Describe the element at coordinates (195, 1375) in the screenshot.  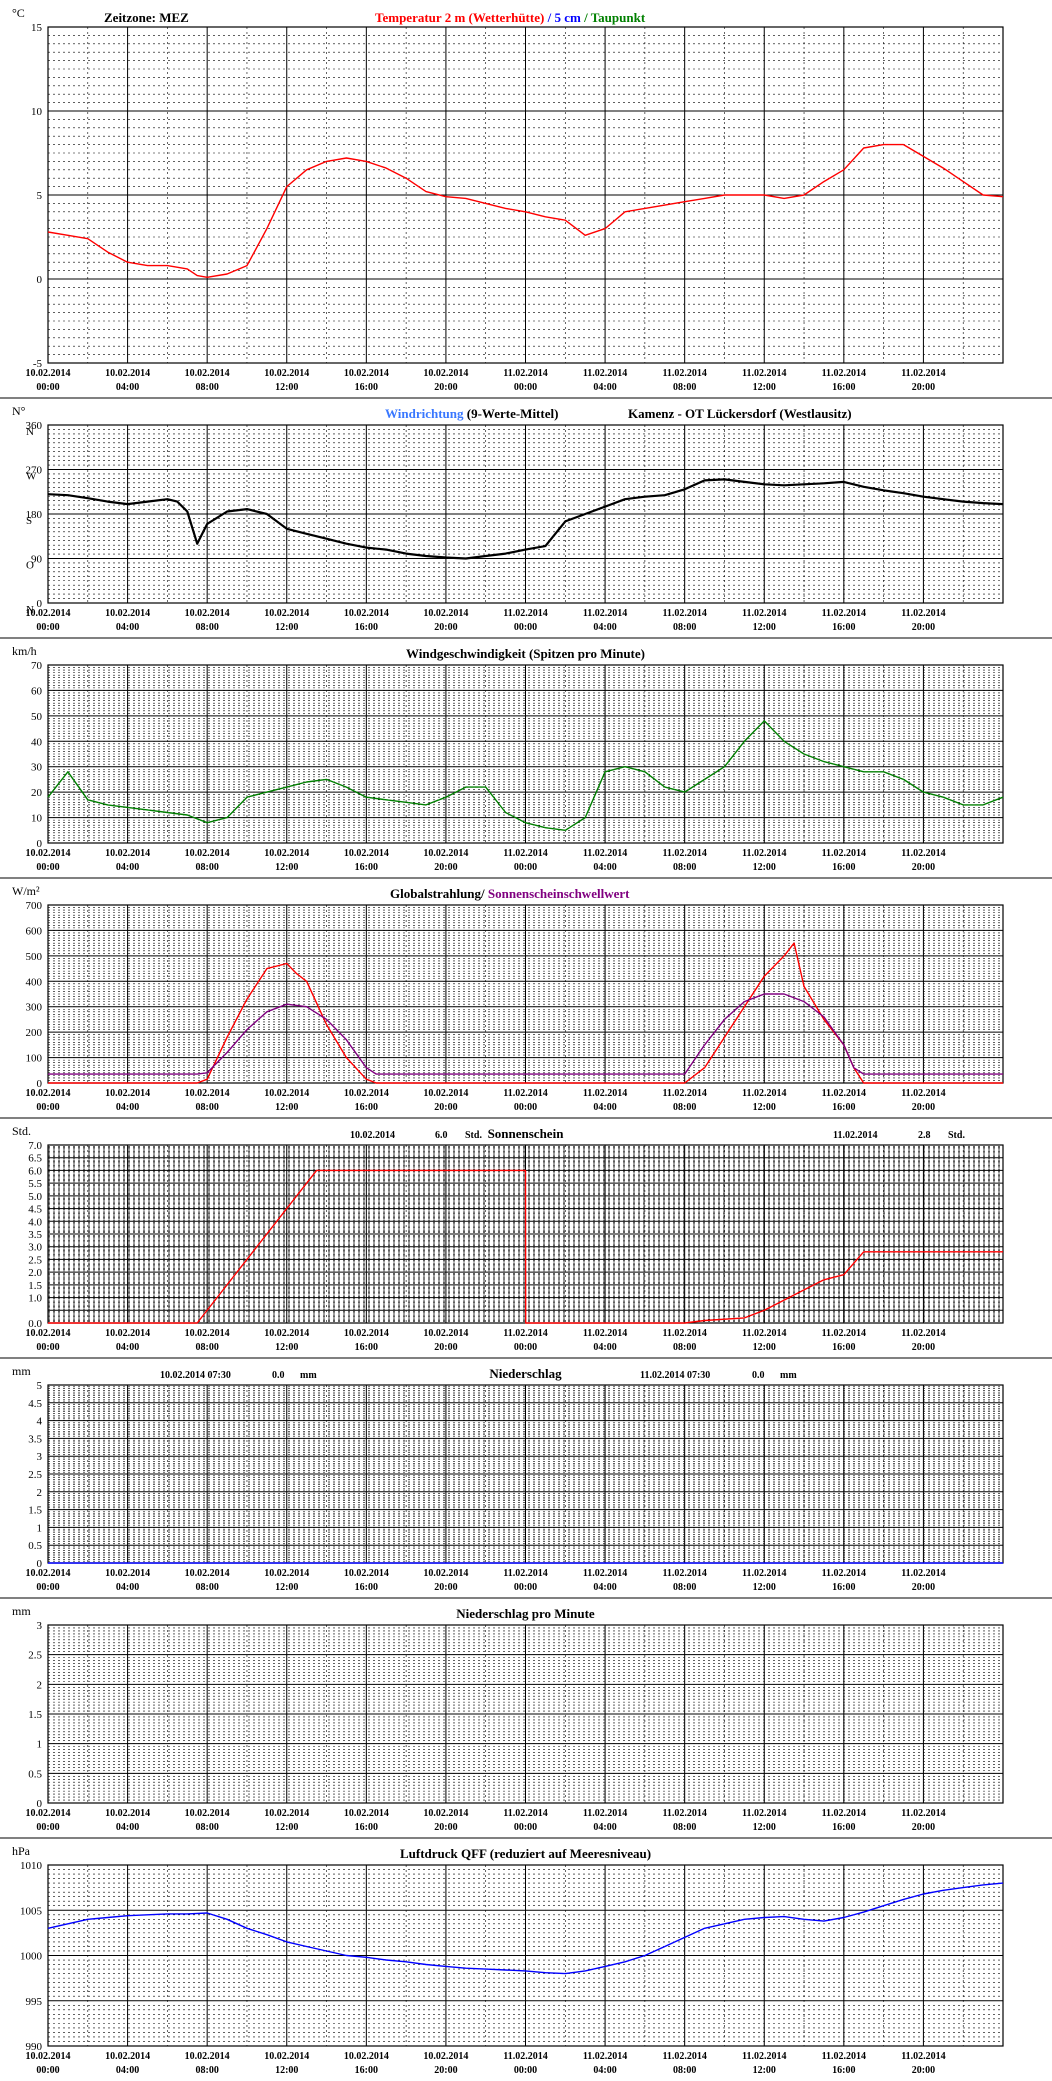
I see `annotation-date: 10.02.2014 07:30` at that location.